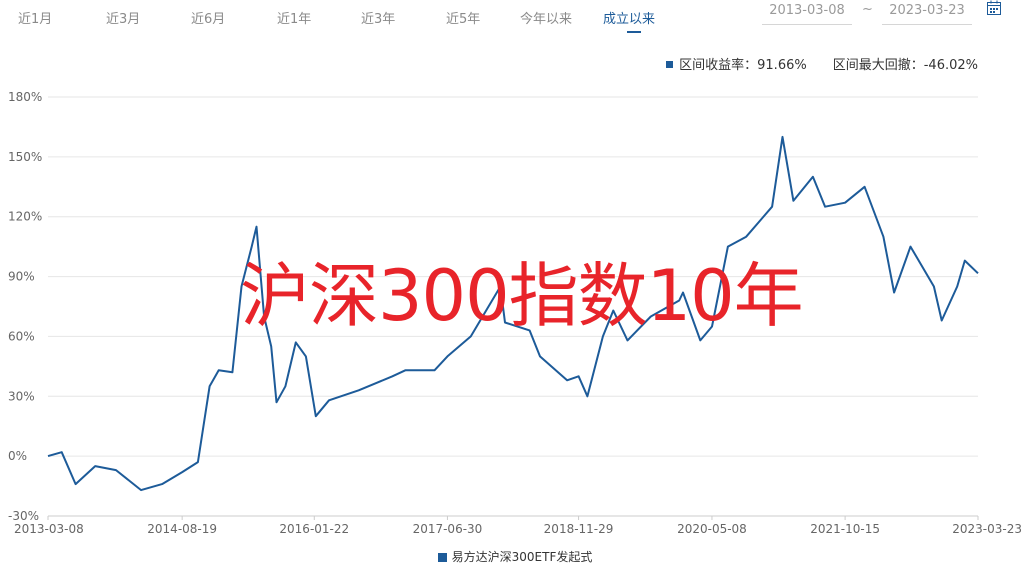 The image size is (1030, 572). I want to click on x-tick-label: 2014-08-19, so click(182, 529).